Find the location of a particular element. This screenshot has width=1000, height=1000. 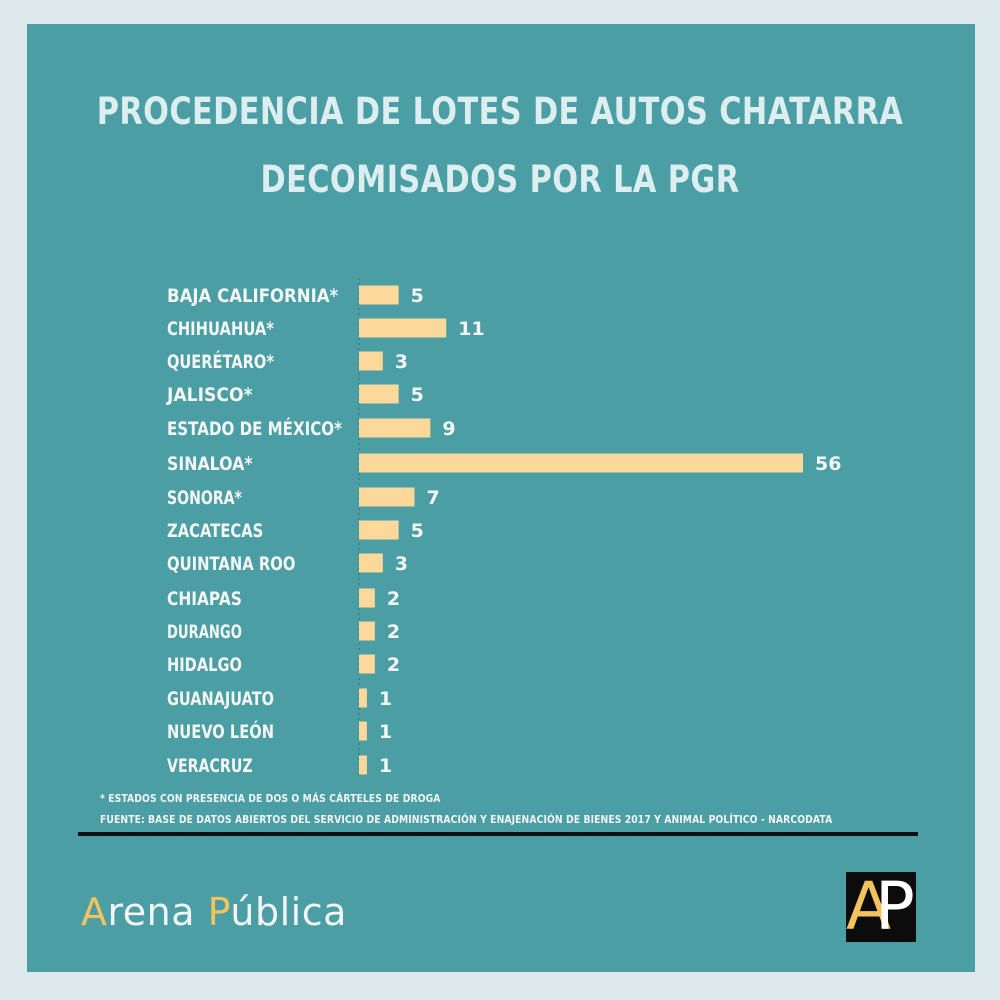

brand-letter-p: P is located at coordinates (219, 912).